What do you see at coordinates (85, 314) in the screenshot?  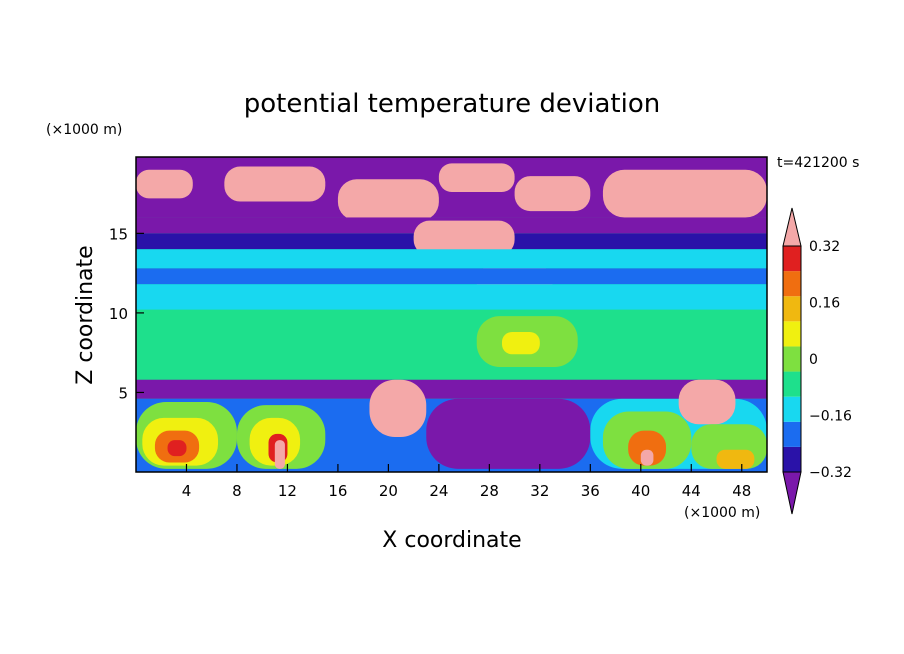 I see `y-axis-label: Z coordinate` at bounding box center [85, 314].